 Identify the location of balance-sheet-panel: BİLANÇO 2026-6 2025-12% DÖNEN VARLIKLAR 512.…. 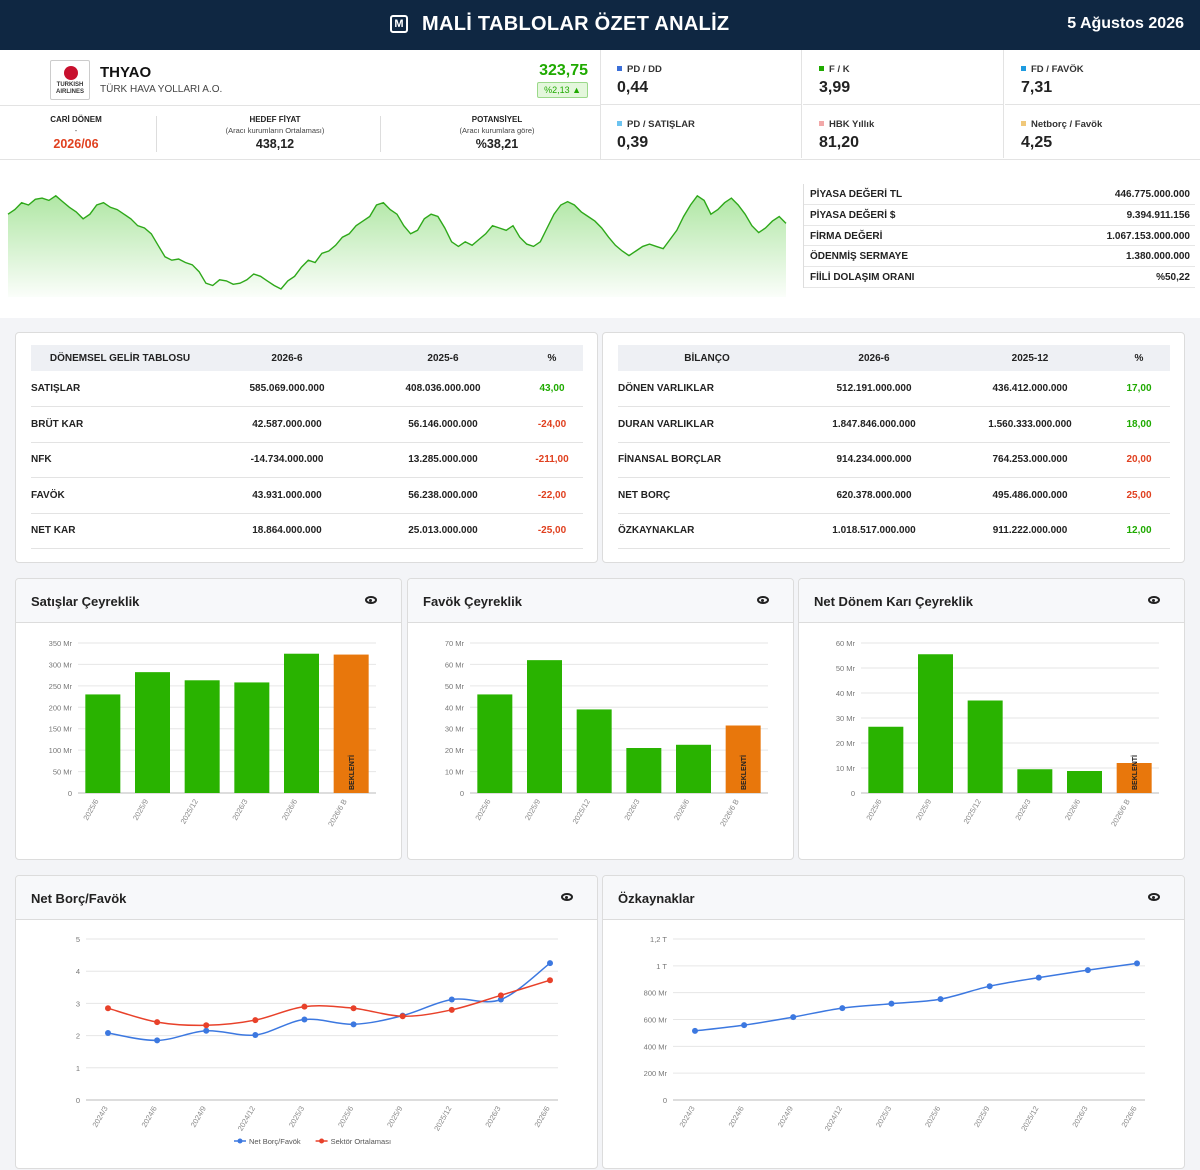
(893, 447).